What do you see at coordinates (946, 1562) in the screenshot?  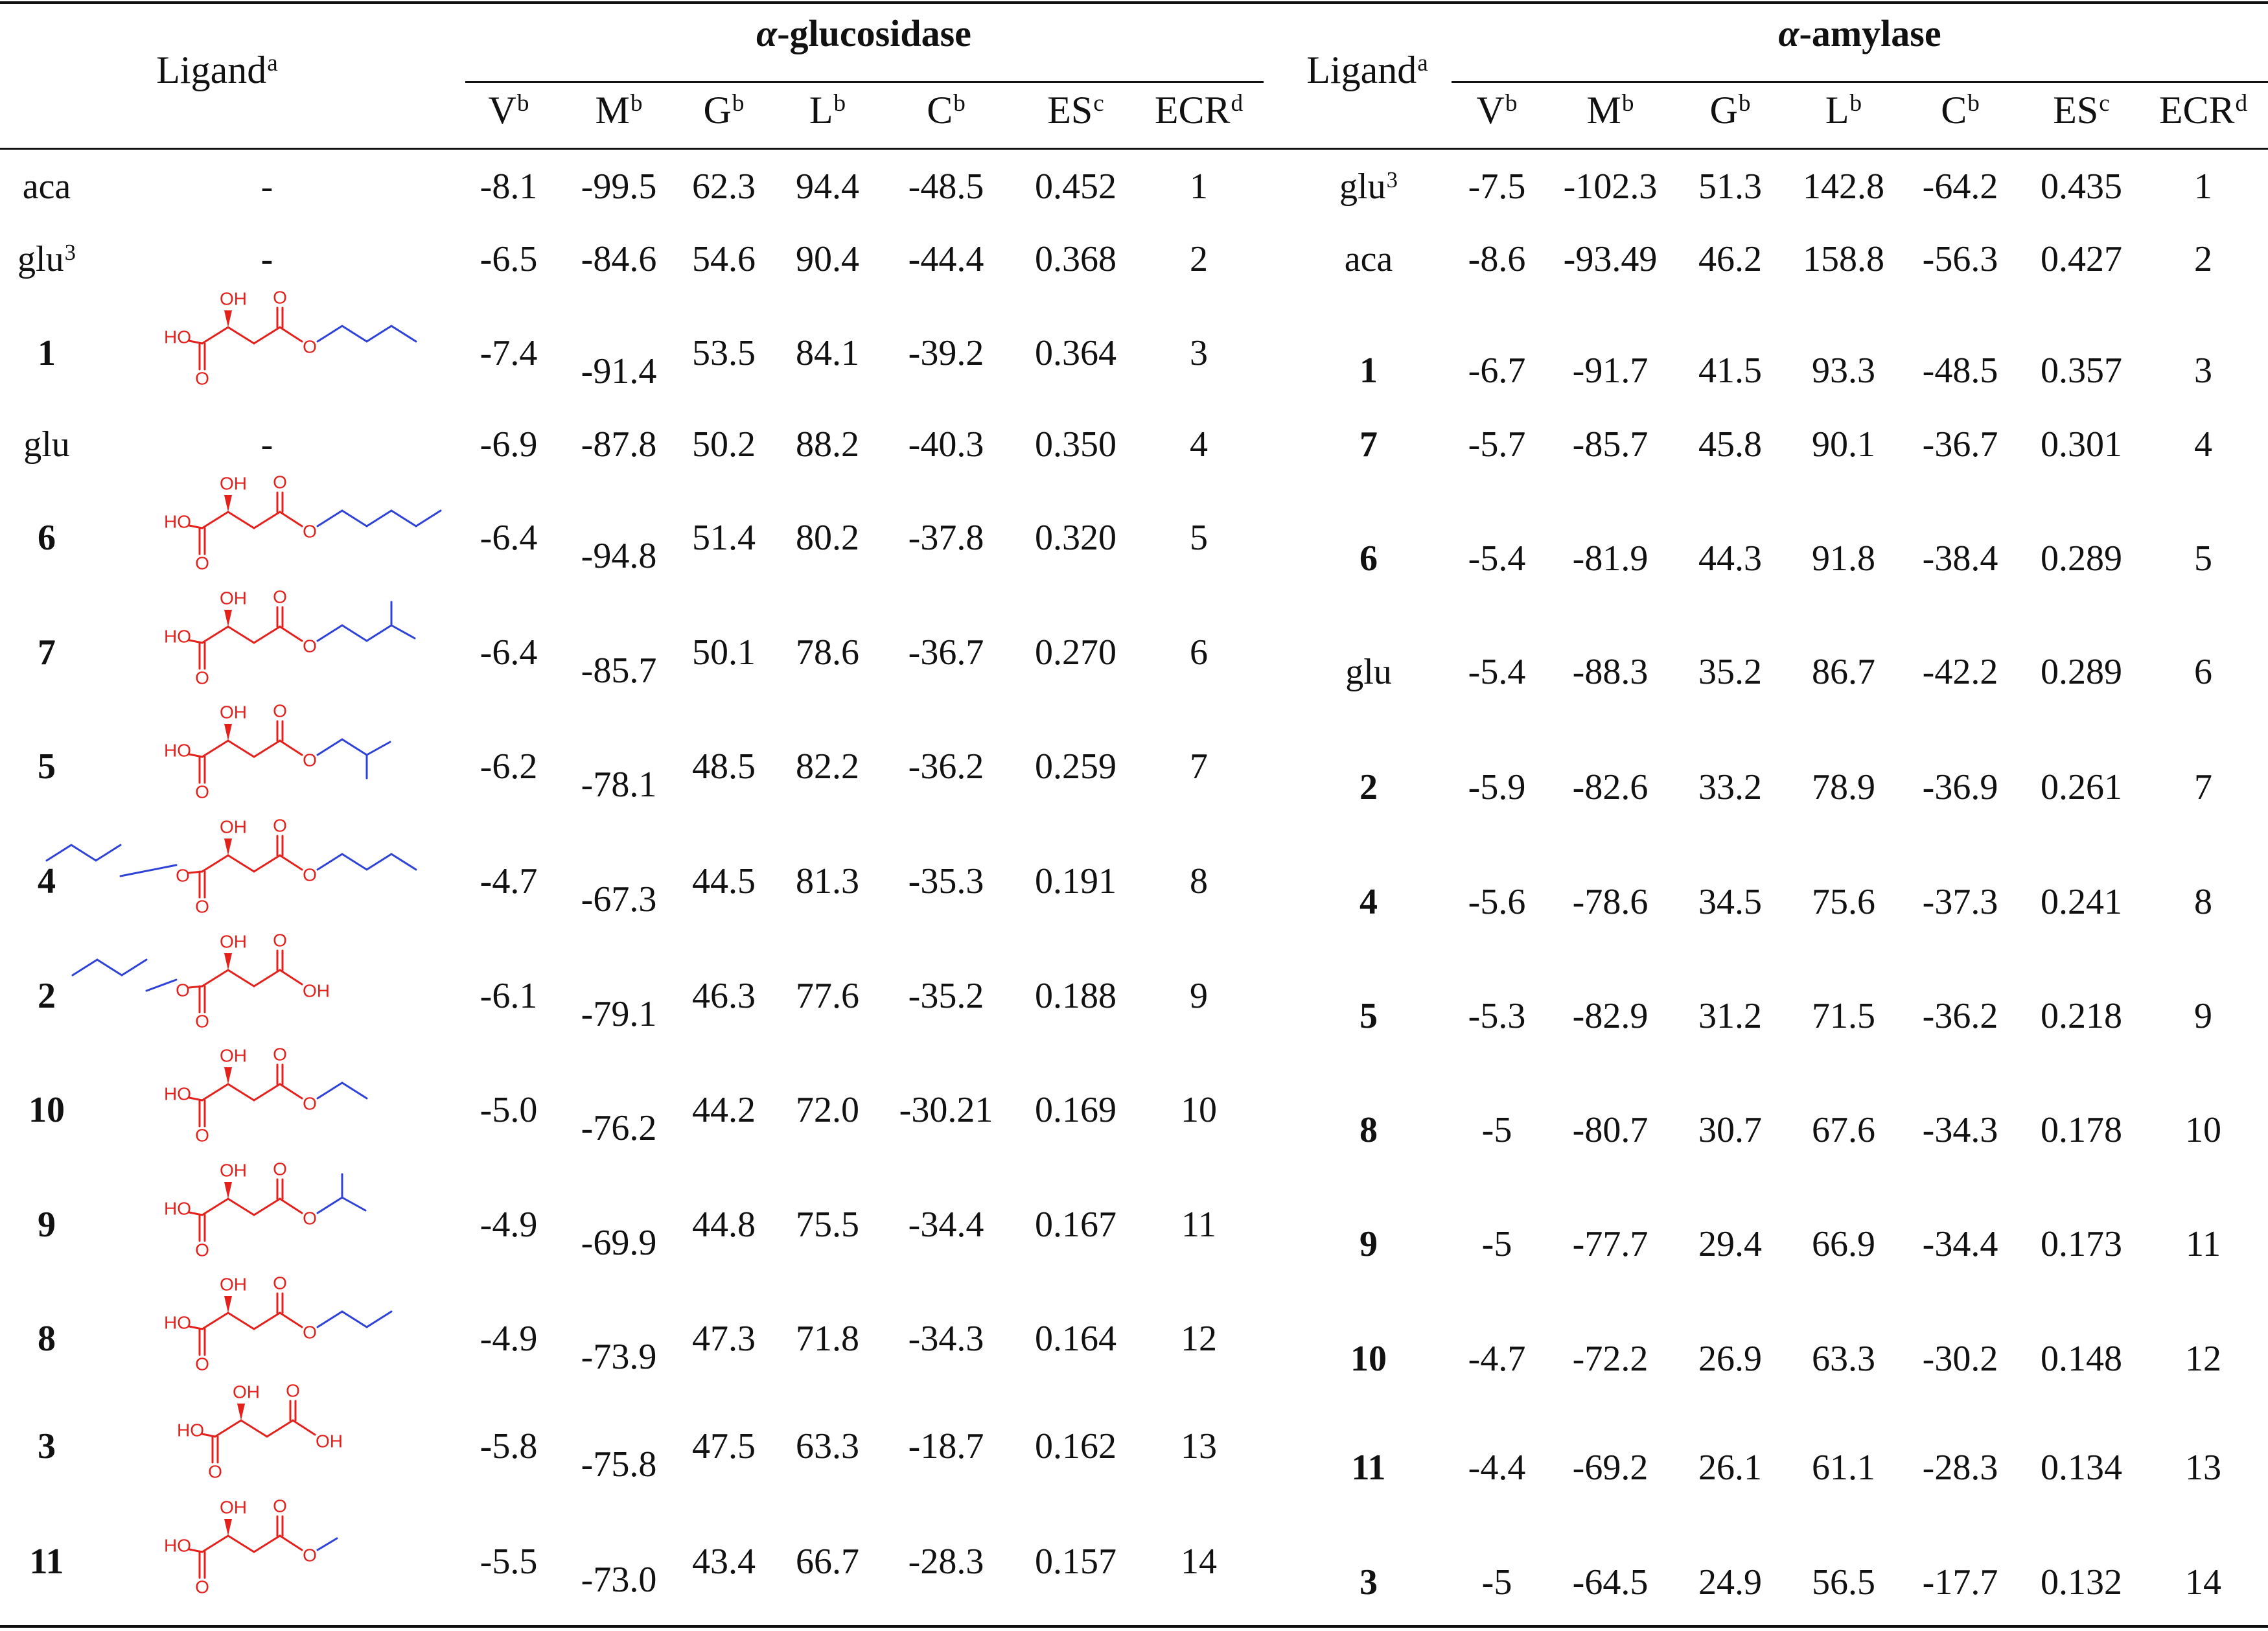 I see `glucosidase-cell-c: -28.3` at bounding box center [946, 1562].